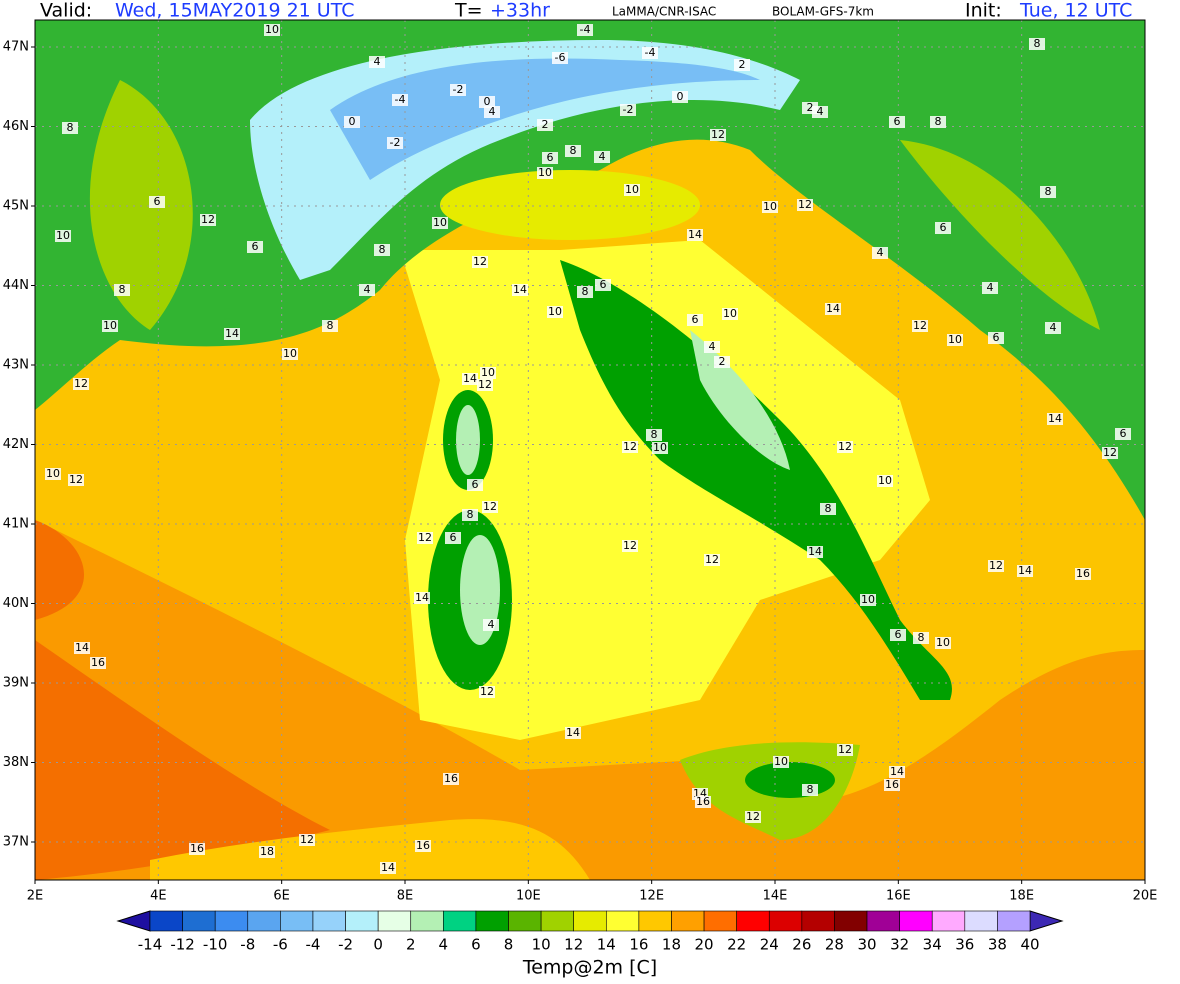 The width and height of the screenshot is (1180, 984). Describe the element at coordinates (468, 11) in the screenshot. I see `t-label: T=` at that location.